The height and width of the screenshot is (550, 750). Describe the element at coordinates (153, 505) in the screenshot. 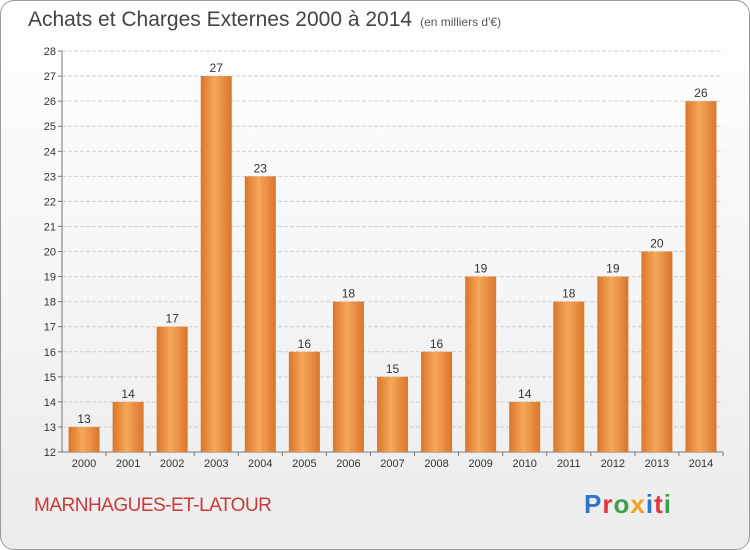

I see `commune-name: MARNHAGUES-ET-LATOUR` at that location.